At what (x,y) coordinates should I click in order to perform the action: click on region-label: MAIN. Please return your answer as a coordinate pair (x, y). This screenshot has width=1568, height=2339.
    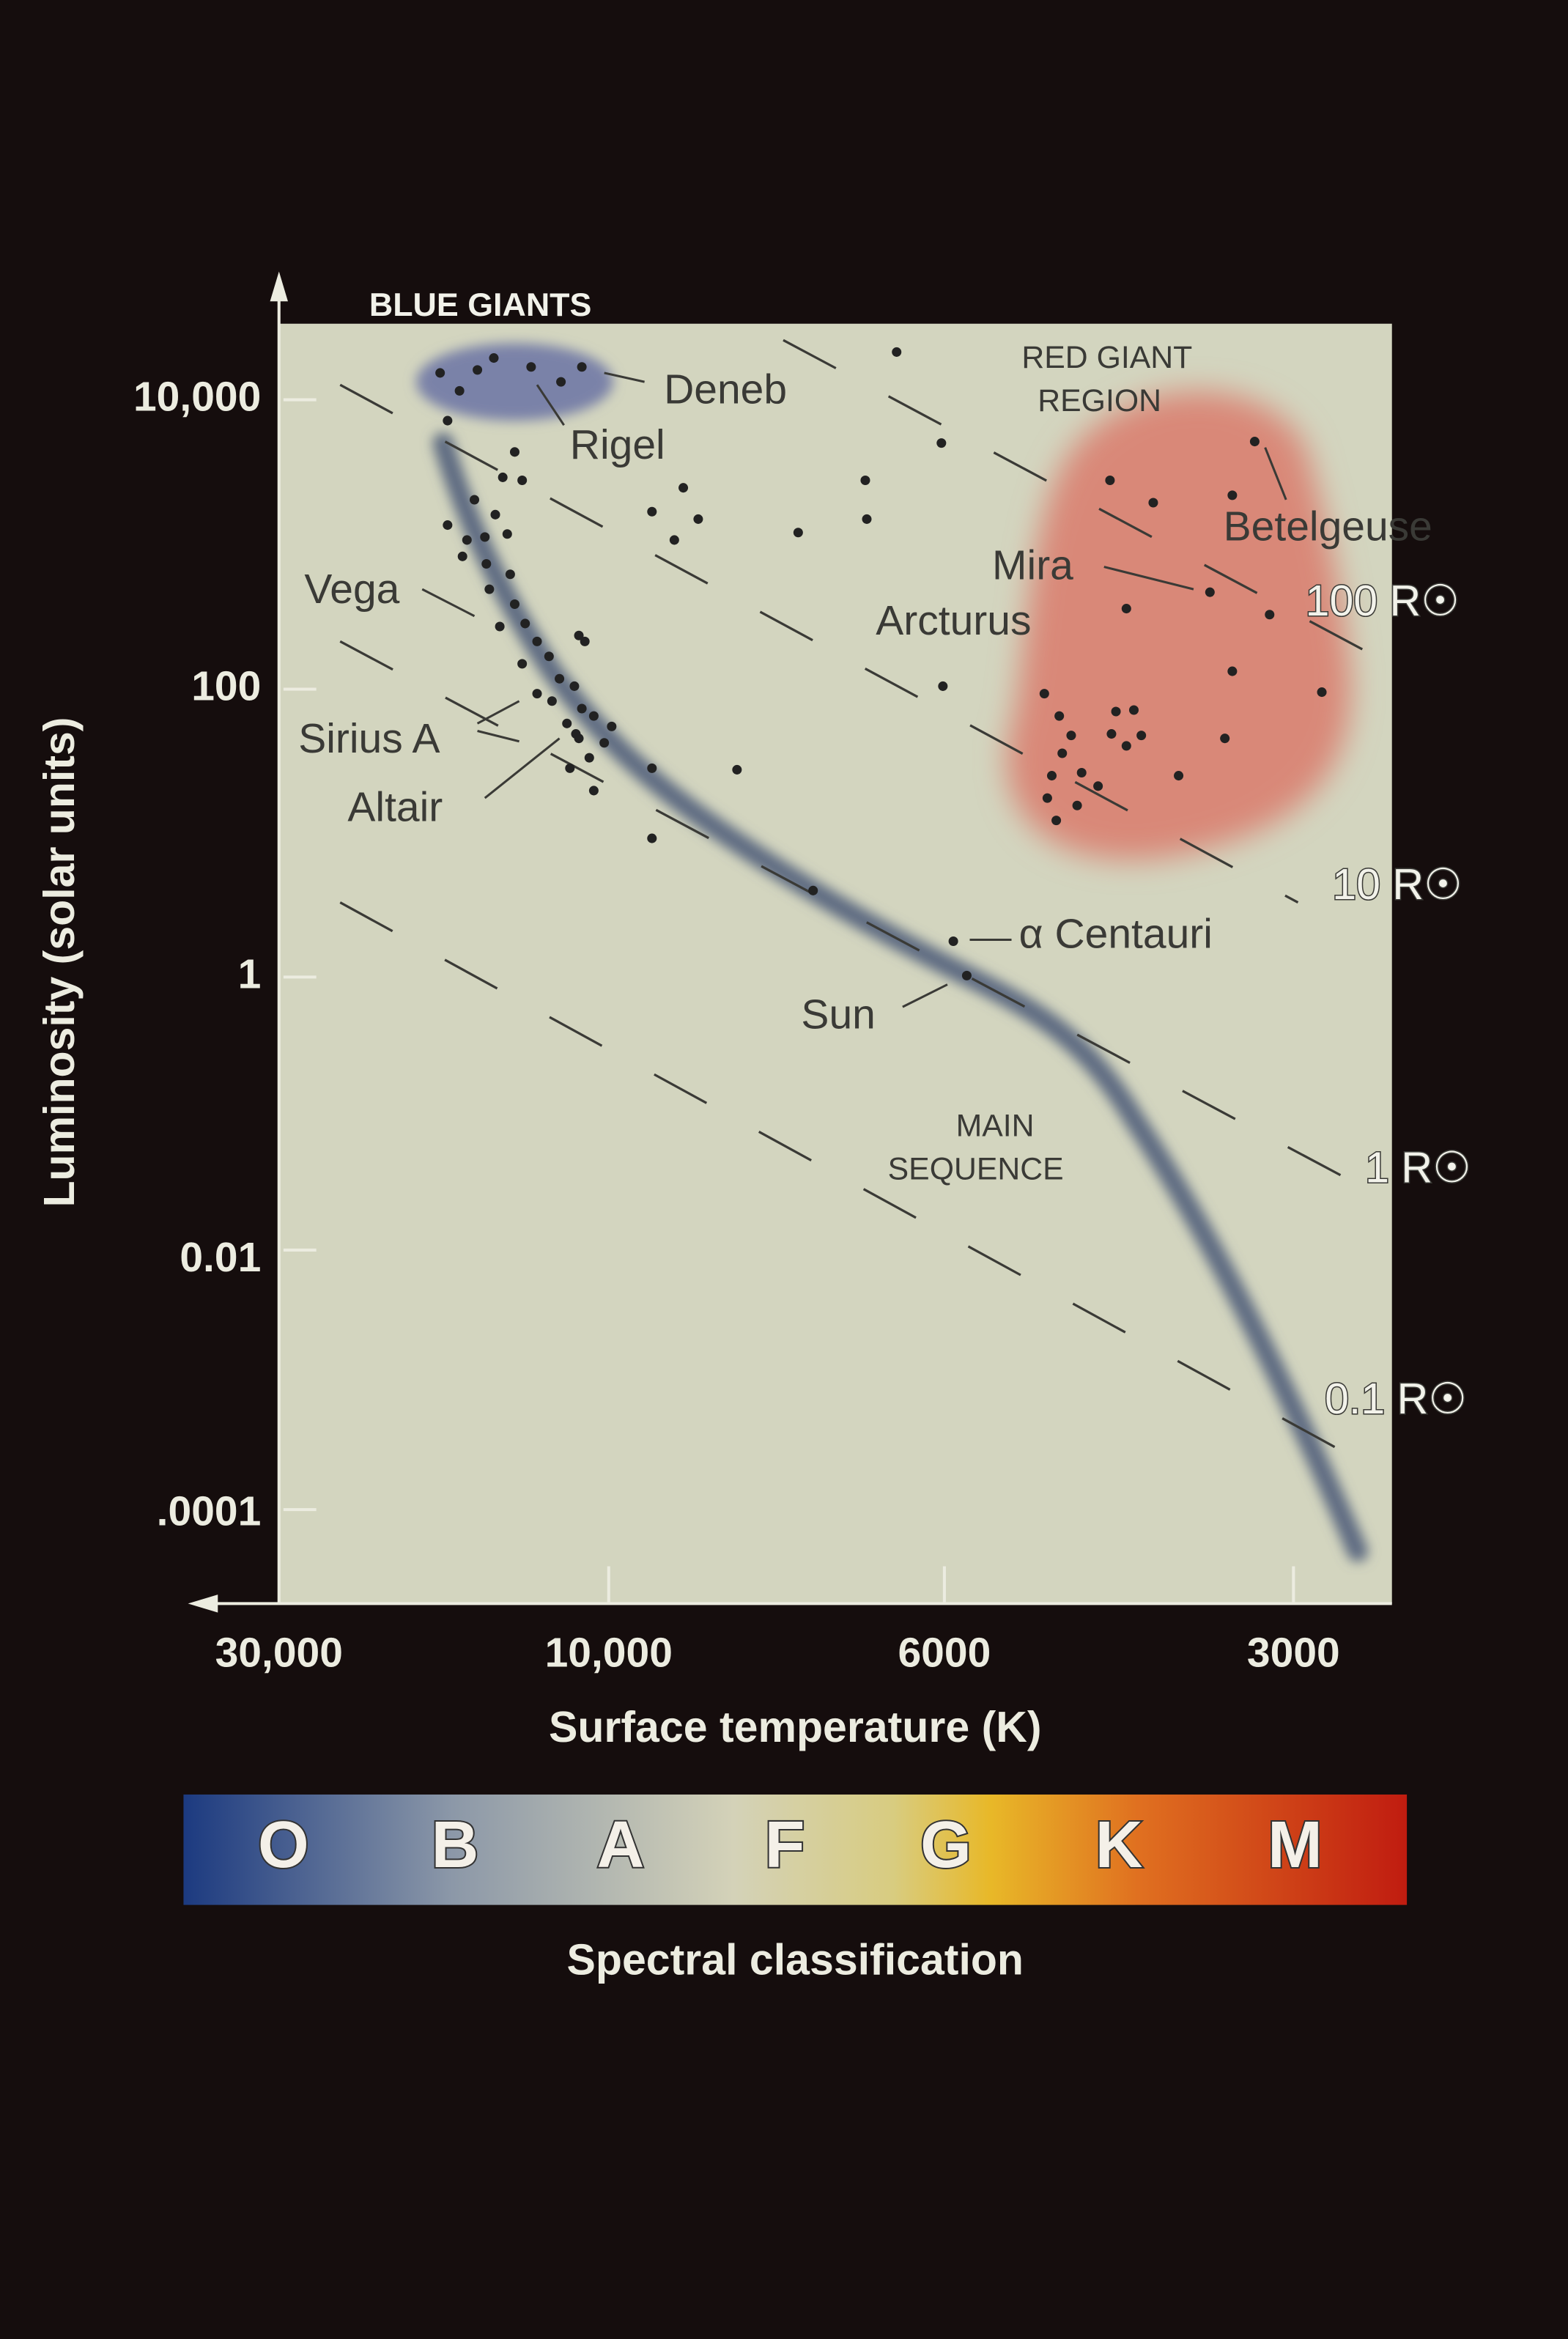
    Looking at the image, I should click on (996, 1125).